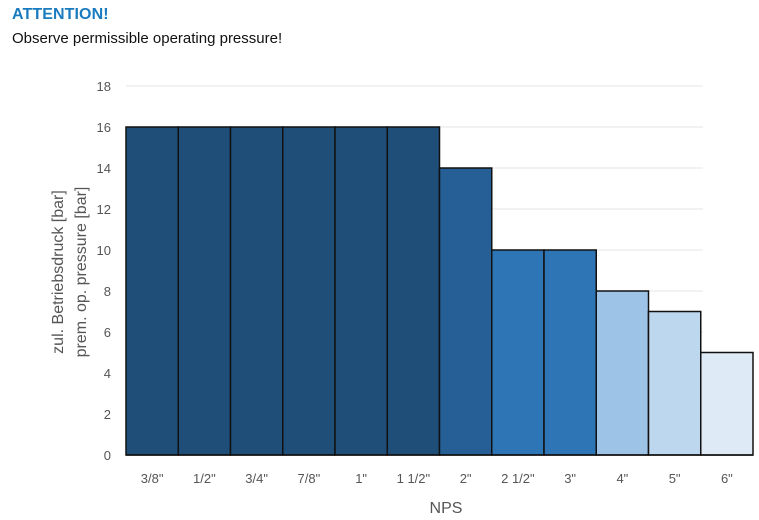 Image resolution: width=759 pixels, height=520 pixels. I want to click on y-tick-label: 2, so click(107, 414).